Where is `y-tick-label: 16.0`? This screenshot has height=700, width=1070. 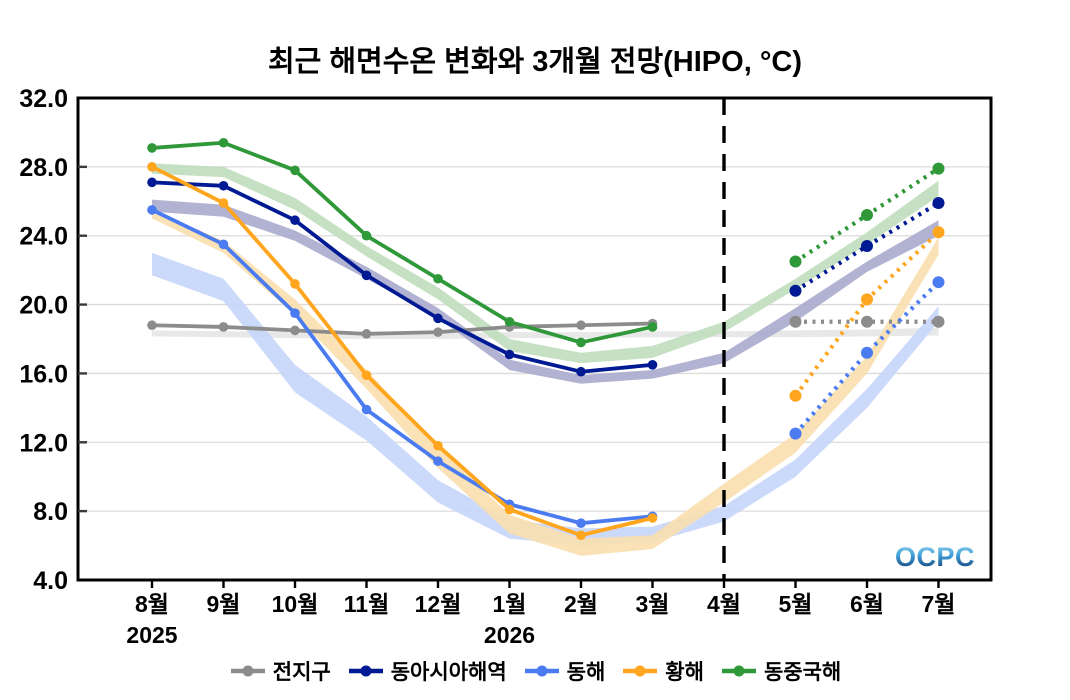 y-tick-label: 16.0 is located at coordinates (43, 374).